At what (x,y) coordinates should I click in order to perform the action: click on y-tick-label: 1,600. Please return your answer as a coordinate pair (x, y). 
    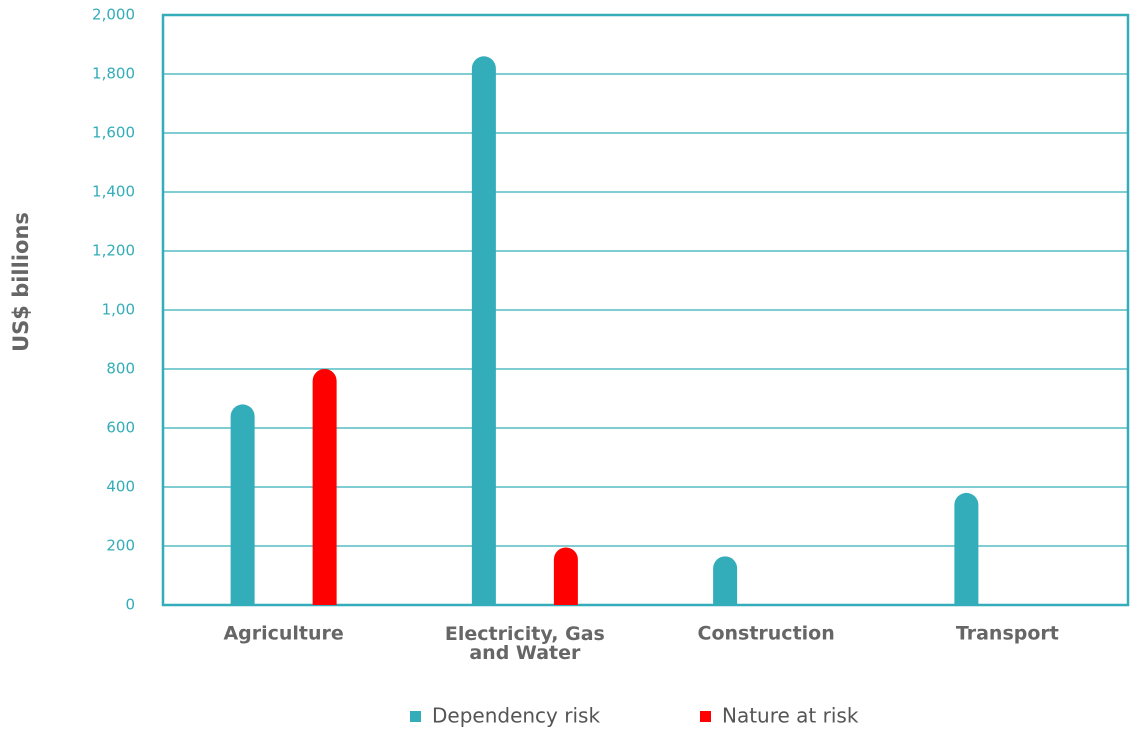
    Looking at the image, I should click on (113, 133).